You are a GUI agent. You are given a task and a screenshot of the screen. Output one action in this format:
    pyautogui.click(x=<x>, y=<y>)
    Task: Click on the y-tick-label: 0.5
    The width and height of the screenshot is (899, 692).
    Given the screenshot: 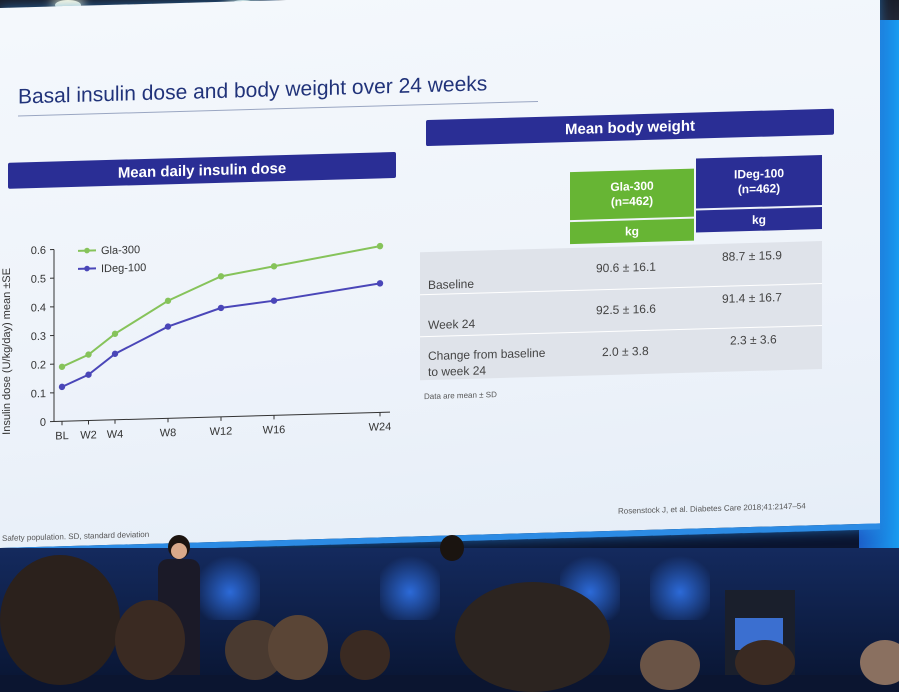 What is the action you would take?
    pyautogui.click(x=38, y=279)
    